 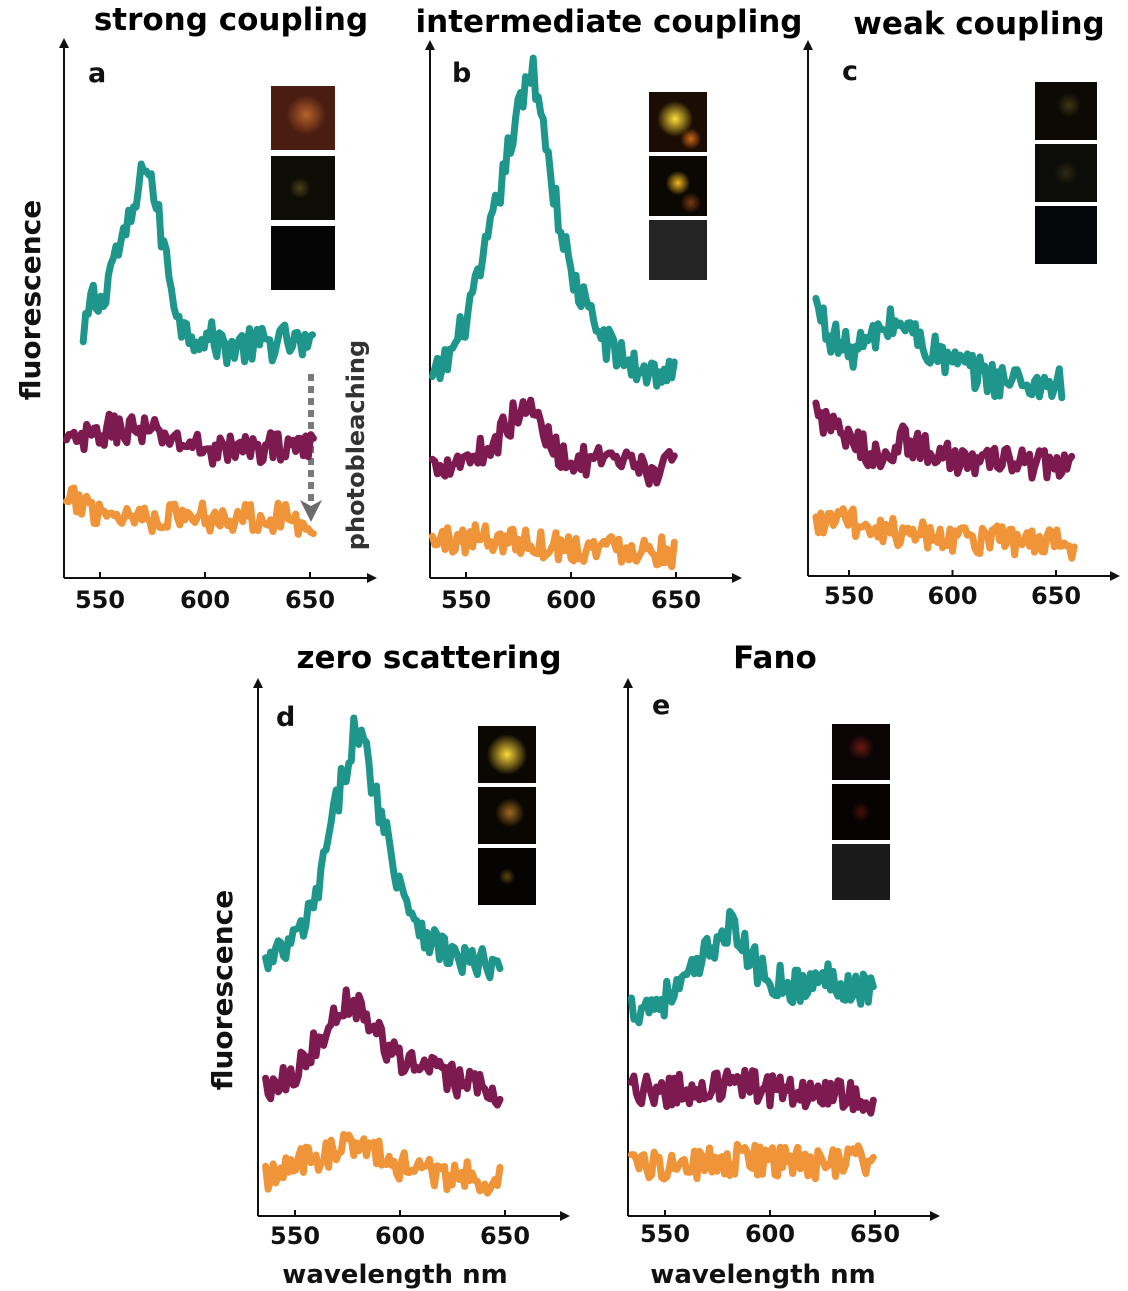 I want to click on panel-a-tick-650: 650, so click(x=310, y=600).